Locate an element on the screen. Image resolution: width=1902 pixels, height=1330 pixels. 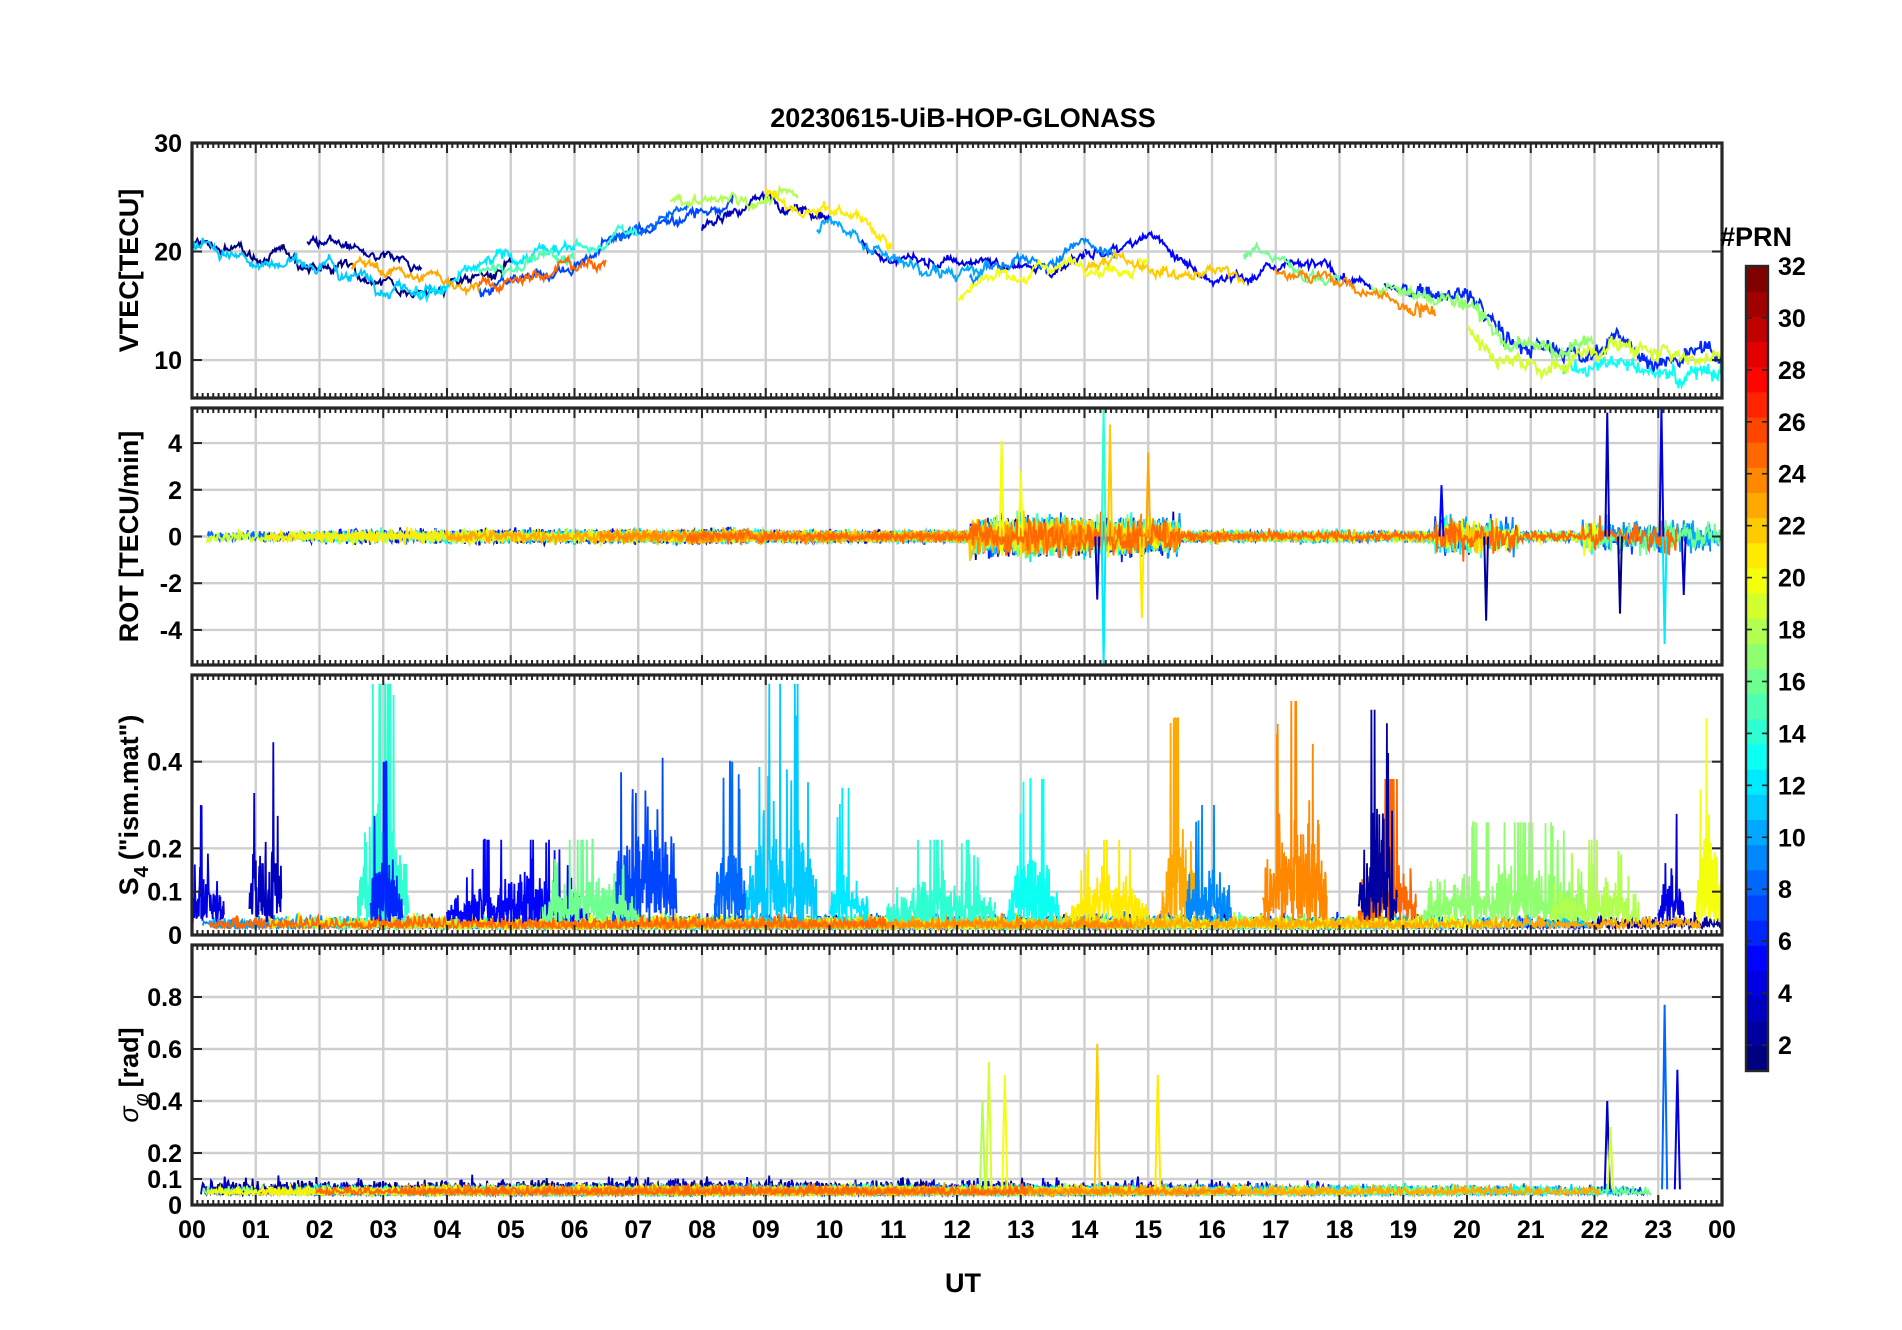
y-tick-label: 0.2 is located at coordinates (164, 1154).